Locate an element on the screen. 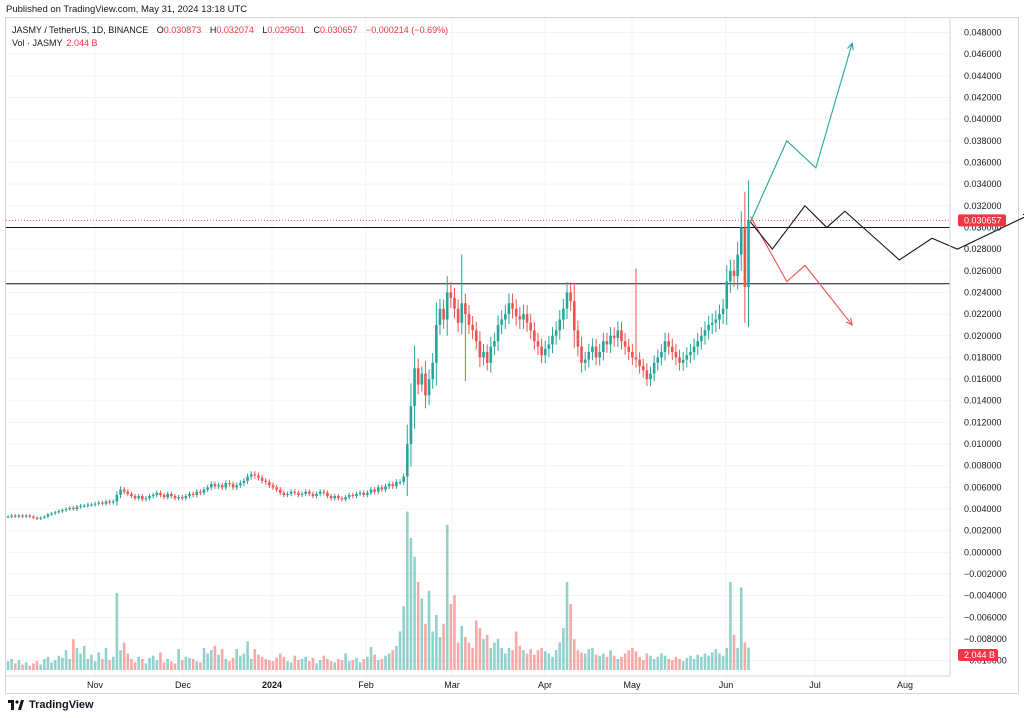 The image size is (1024, 718). y-tick-label: 0.028000 is located at coordinates (983, 249).